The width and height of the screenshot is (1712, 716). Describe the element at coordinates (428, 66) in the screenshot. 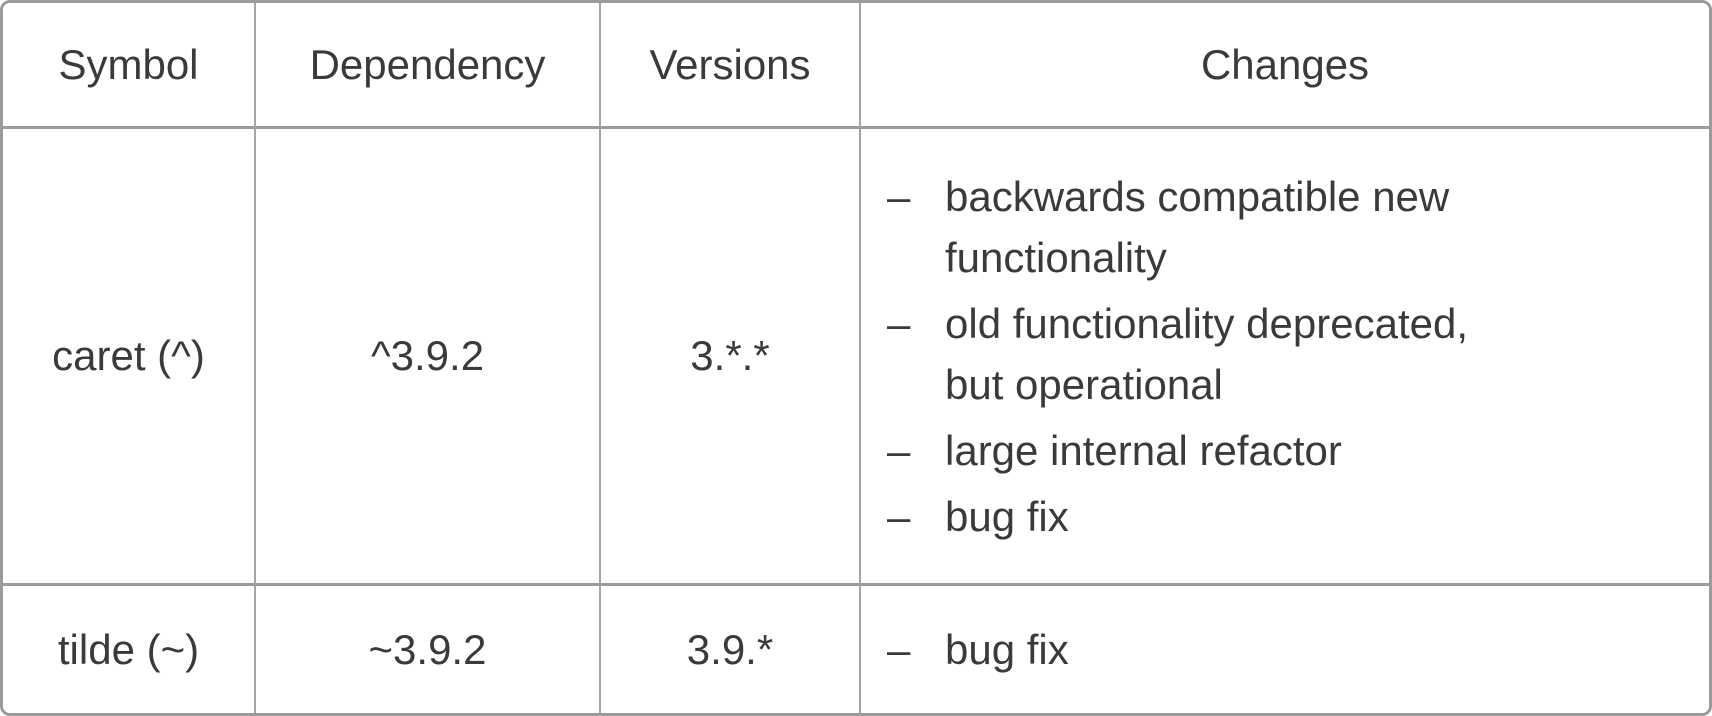

I see `column-header-dependency: Dependency` at that location.